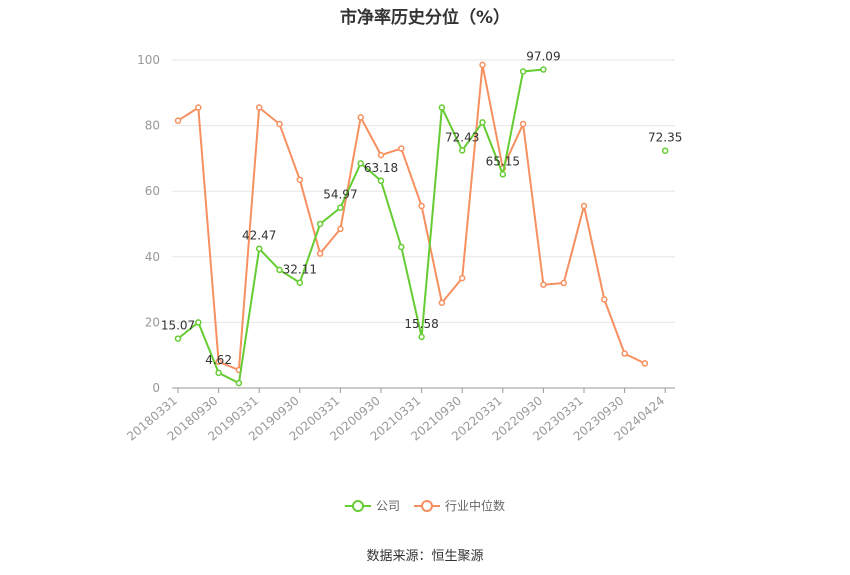 The height and width of the screenshot is (575, 850). Describe the element at coordinates (152, 126) in the screenshot. I see `y-tick-label: 80` at that location.